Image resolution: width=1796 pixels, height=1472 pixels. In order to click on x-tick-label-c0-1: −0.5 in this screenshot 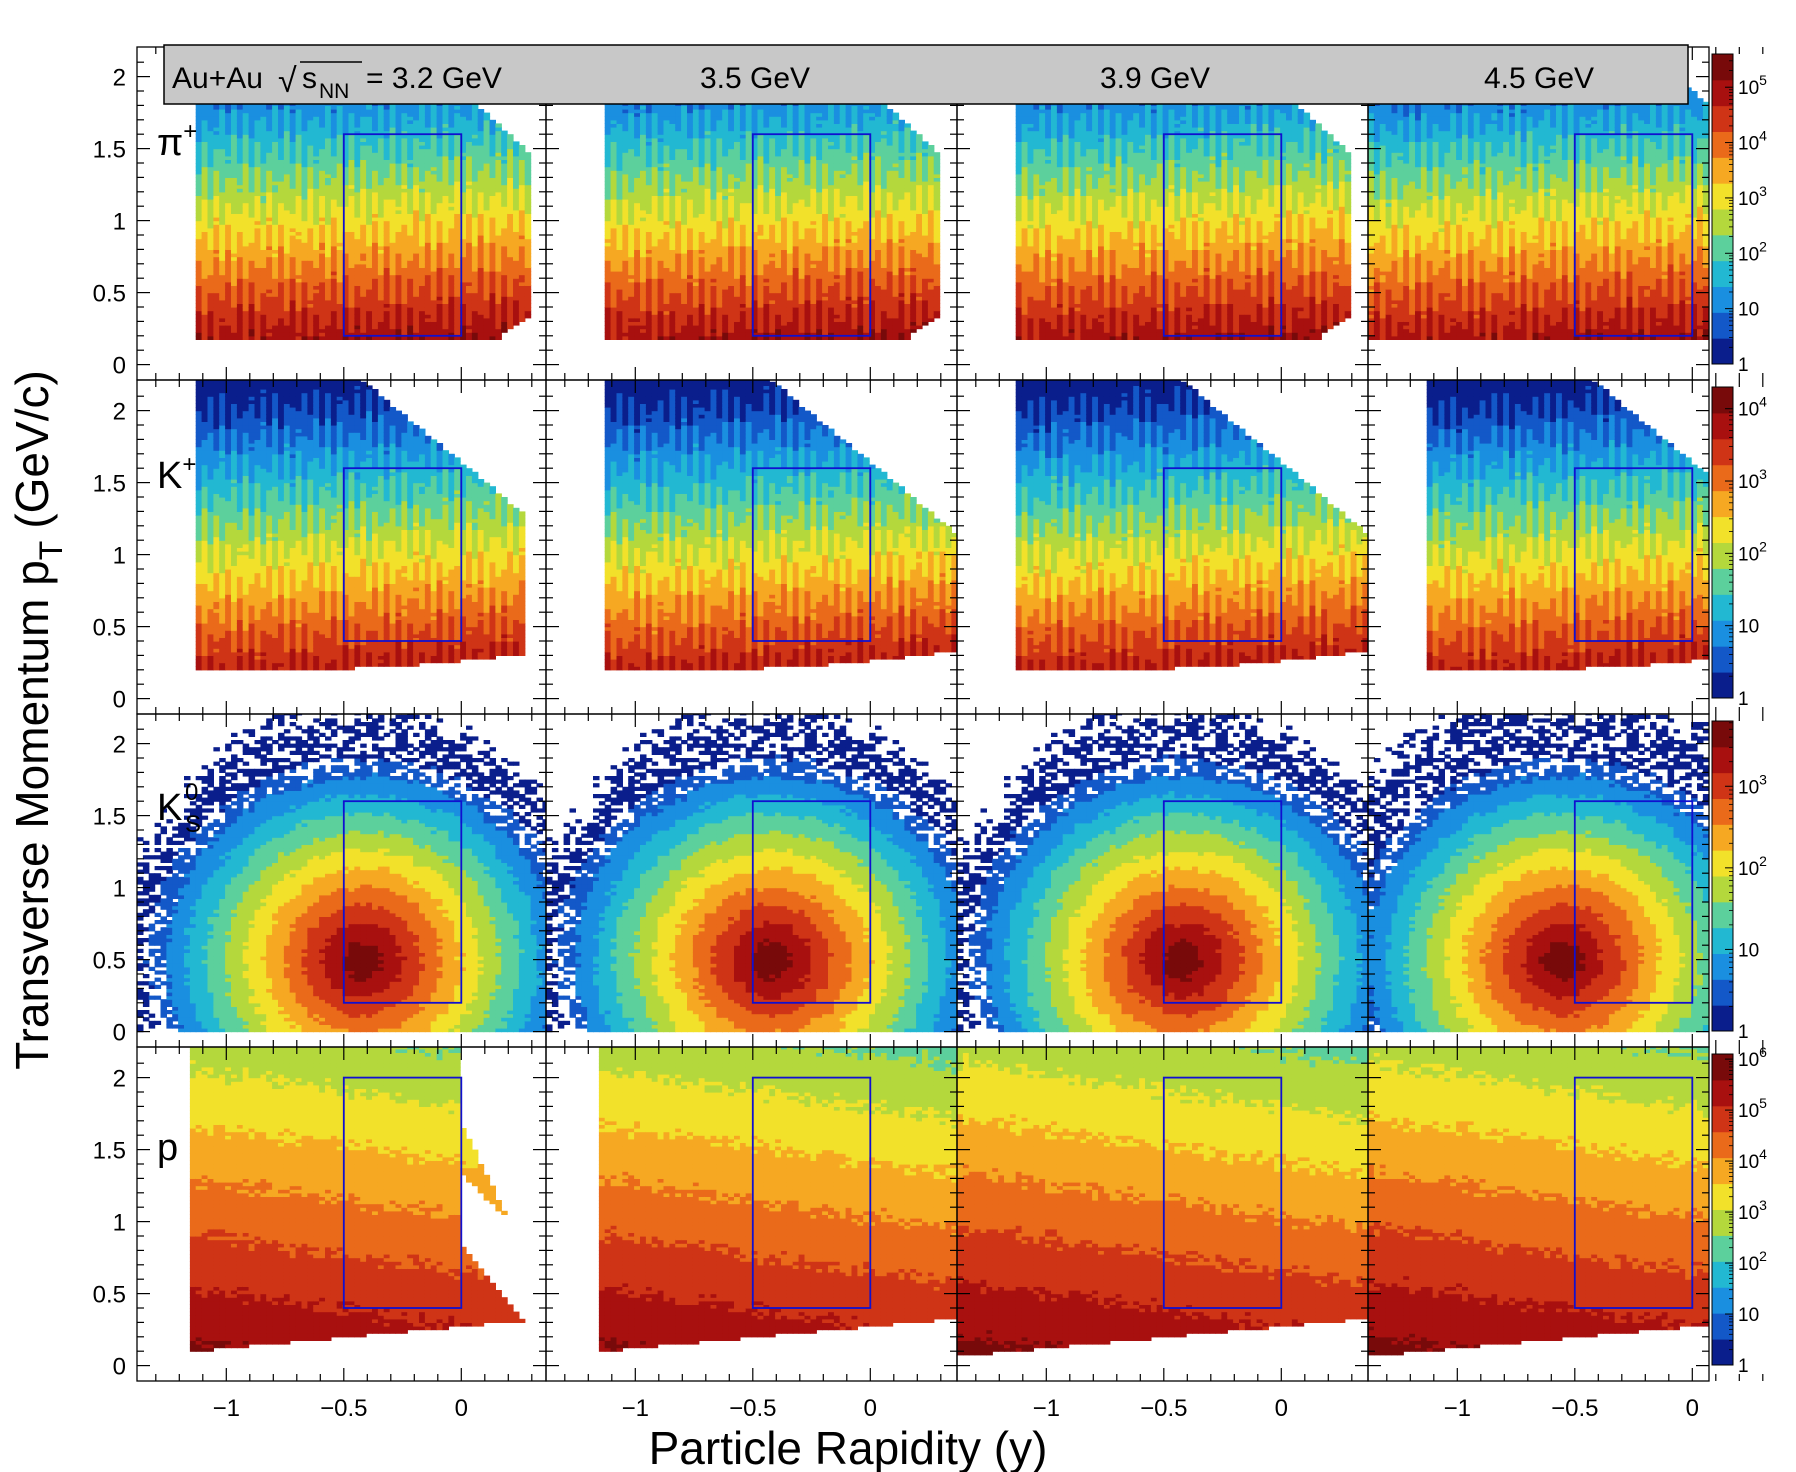, I will do `click(343, 1408)`.